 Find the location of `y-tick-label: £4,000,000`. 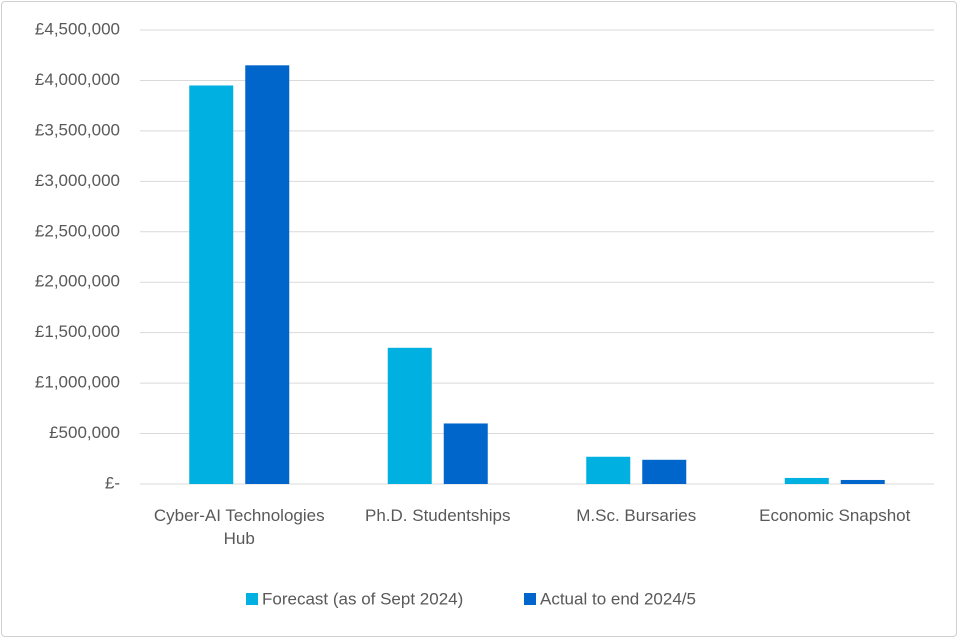

y-tick-label: £4,000,000 is located at coordinates (77, 79).